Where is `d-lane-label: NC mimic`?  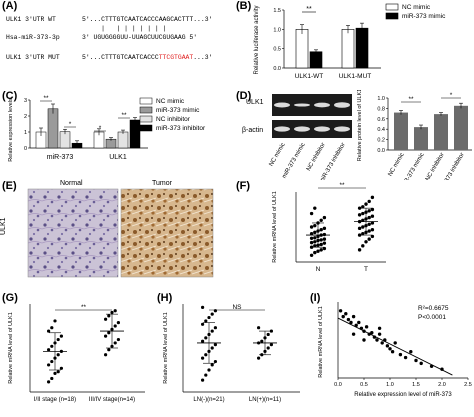 d-lane-label: NC mimic is located at coordinates (278, 155).